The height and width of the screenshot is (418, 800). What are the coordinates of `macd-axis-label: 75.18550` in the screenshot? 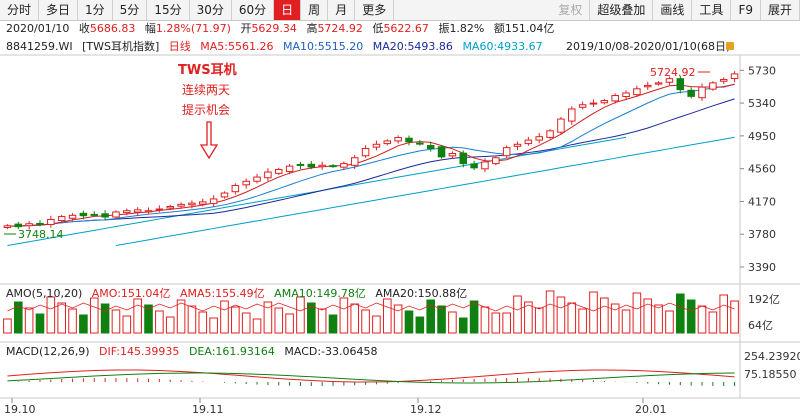 It's located at (770, 374).